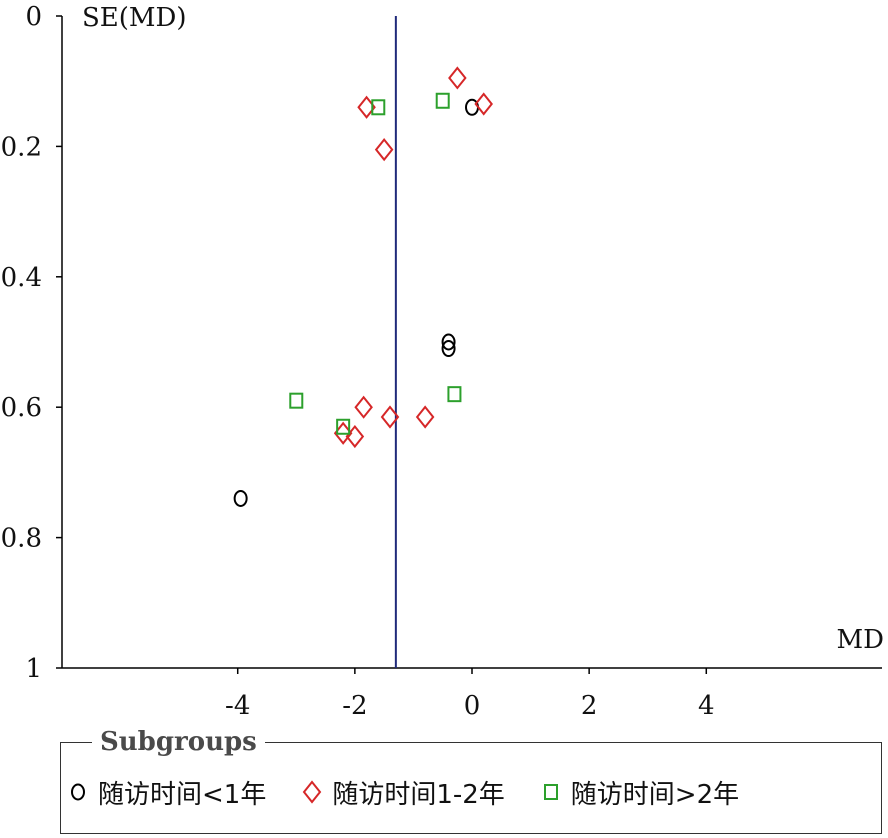 This screenshot has width=888, height=838. Describe the element at coordinates (589, 705) in the screenshot. I see `x-tick-label: 2` at that location.